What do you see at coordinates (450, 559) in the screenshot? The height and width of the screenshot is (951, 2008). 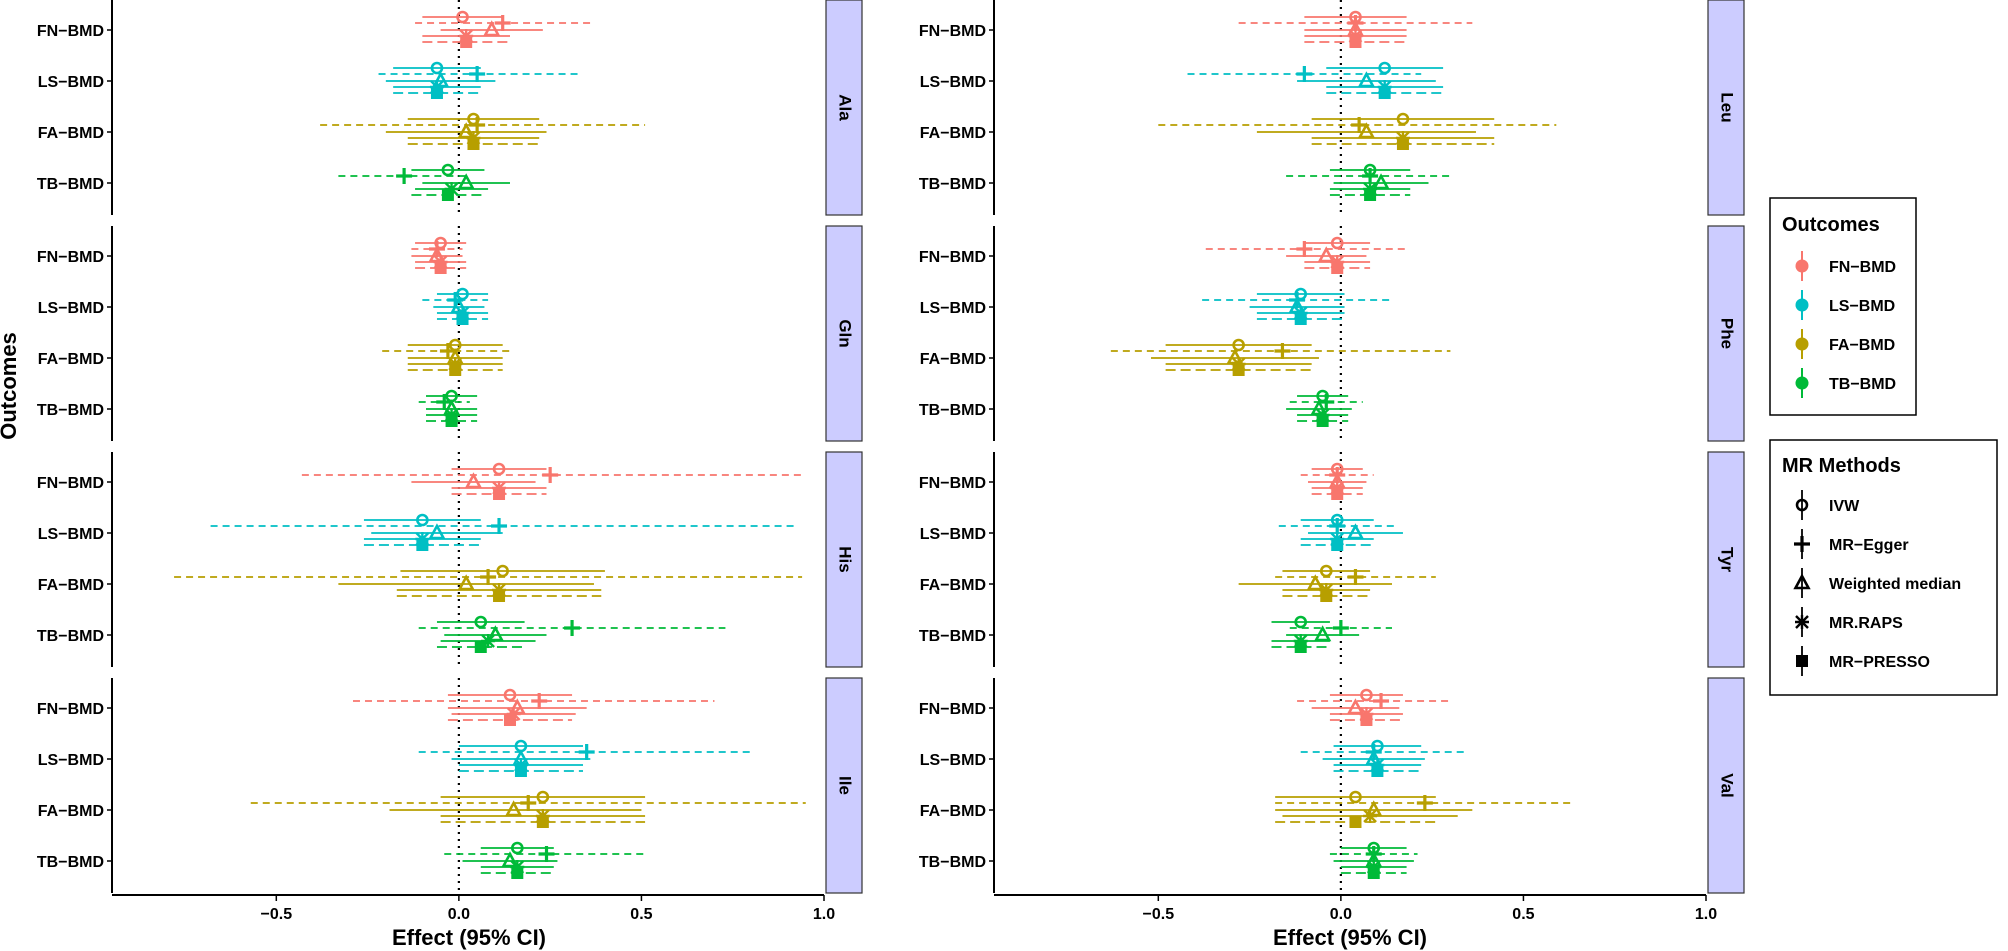 I see `panel-his: His FN−BMD LS−BMD FA−BMD TB−BMD` at bounding box center [450, 559].